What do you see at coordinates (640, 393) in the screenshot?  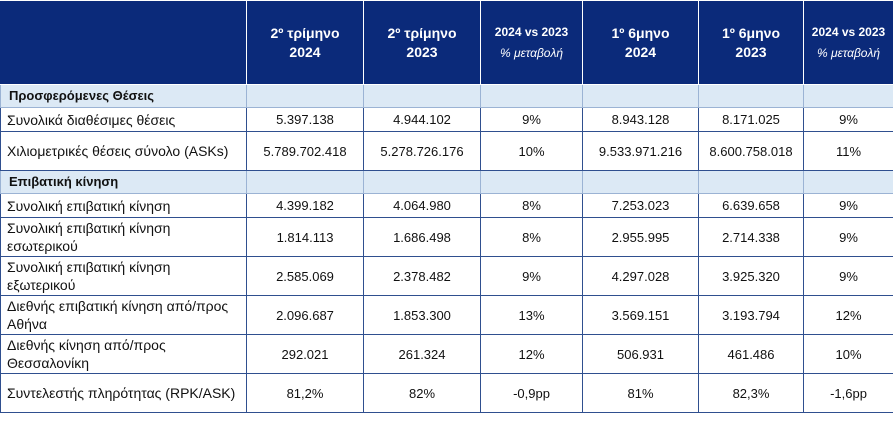 I see `value-cell: 81%` at bounding box center [640, 393].